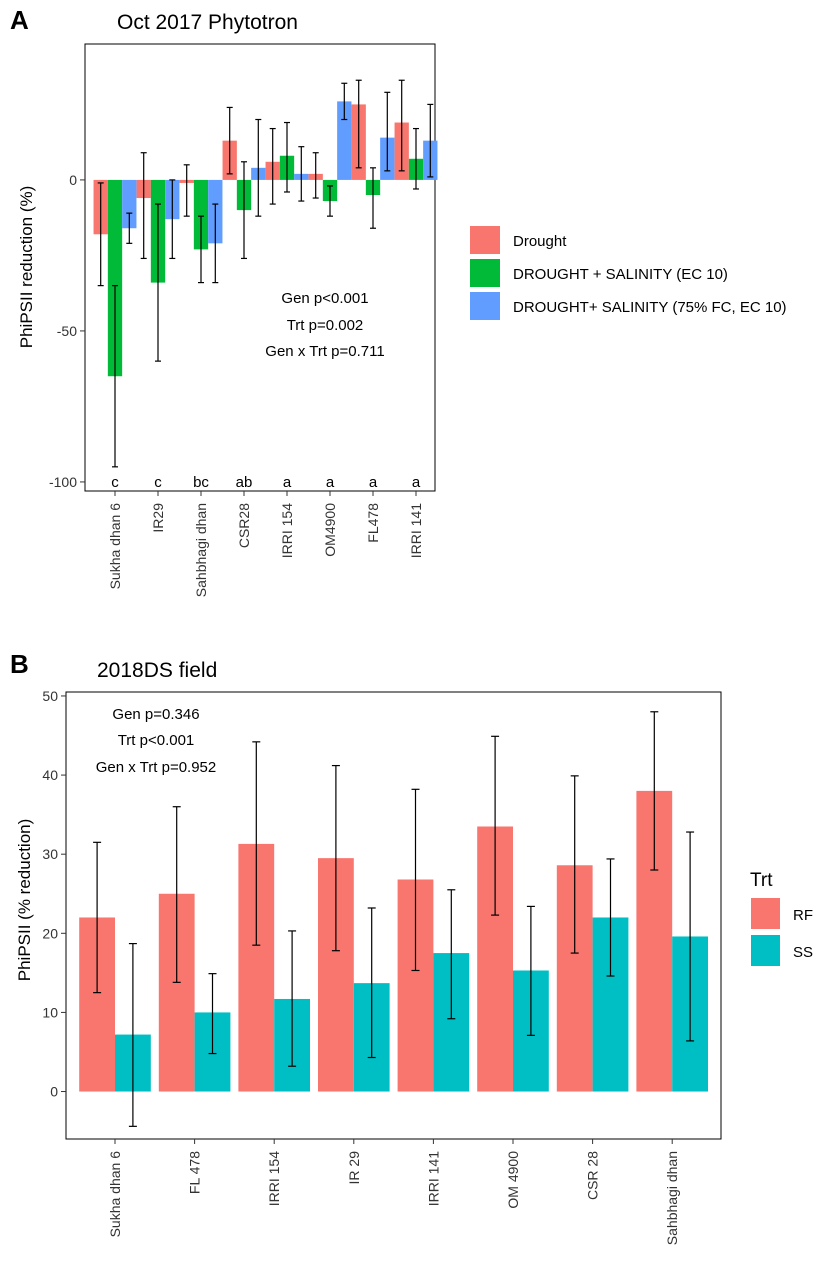 This screenshot has height=1270, width=827. Describe the element at coordinates (354, 1168) in the screenshot. I see `x-tick-label-b-ir-29: IR 29` at that location.